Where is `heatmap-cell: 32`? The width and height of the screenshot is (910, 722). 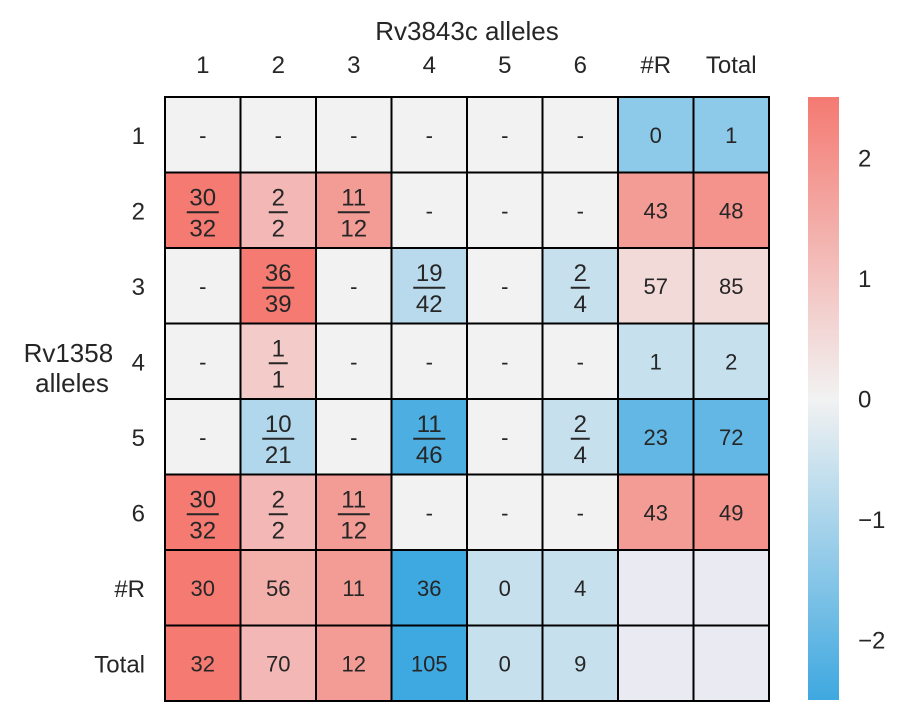
heatmap-cell: 32 is located at coordinates (203, 663).